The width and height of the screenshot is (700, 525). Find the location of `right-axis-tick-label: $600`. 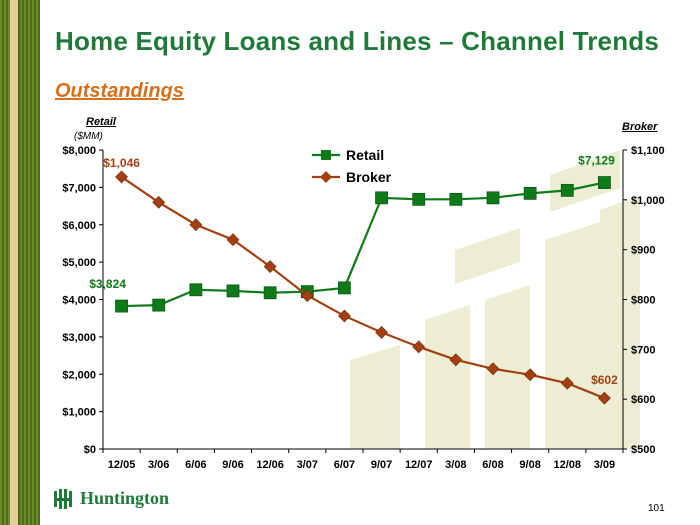

right-axis-tick-label: $600 is located at coordinates (643, 400).